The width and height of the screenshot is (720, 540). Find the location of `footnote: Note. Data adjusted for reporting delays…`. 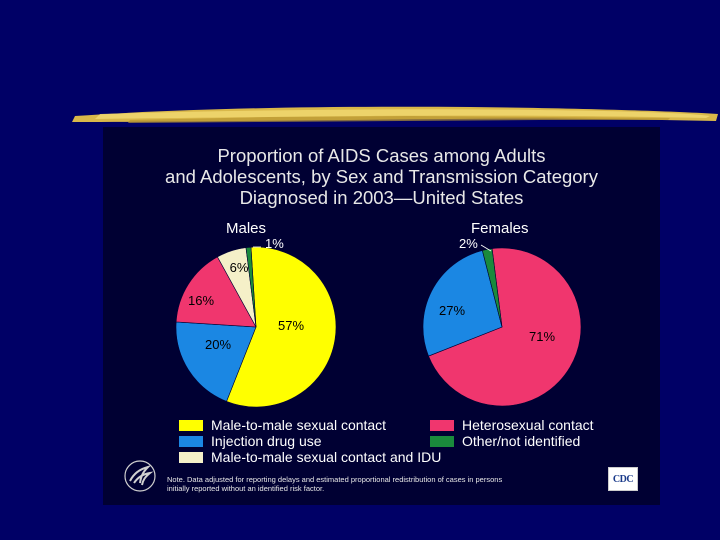

footnote: Note. Data adjusted for reporting delays… is located at coordinates (367, 484).